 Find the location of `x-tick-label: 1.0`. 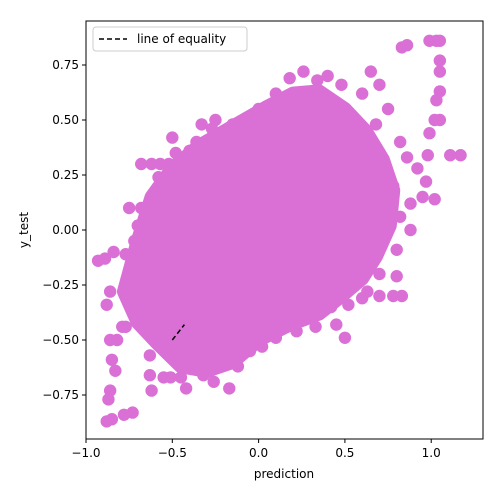

x-tick-label: 1.0 is located at coordinates (431, 453).